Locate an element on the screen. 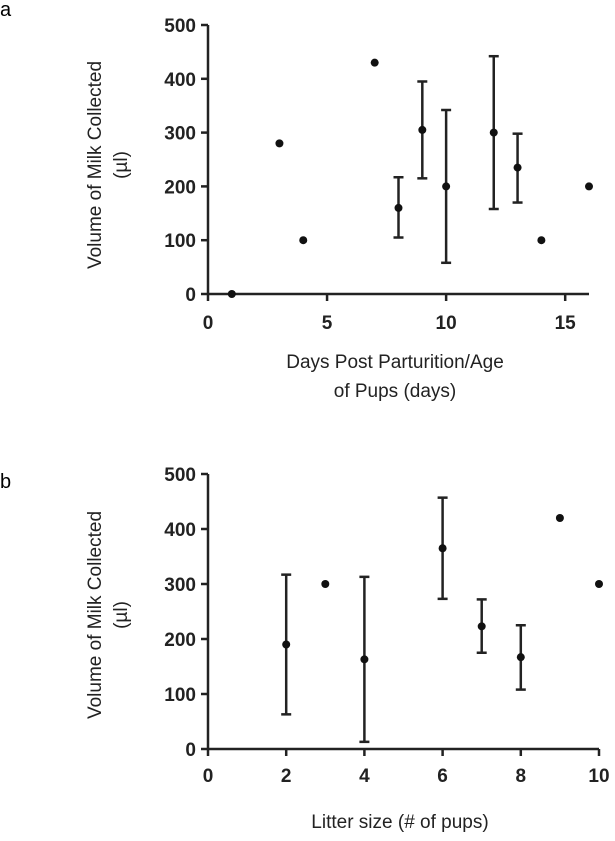 This screenshot has height=841, width=615. x-axis-title: Days Post Parturition/Age is located at coordinates (395, 362).